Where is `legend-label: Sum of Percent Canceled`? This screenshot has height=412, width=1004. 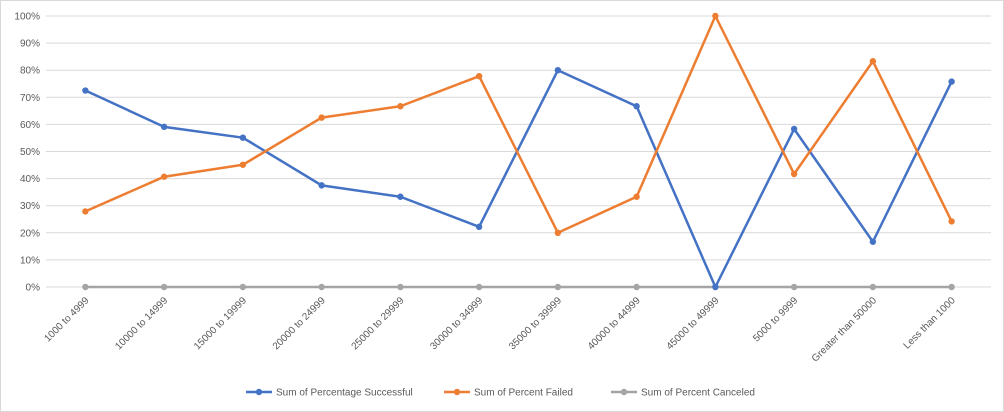 legend-label: Sum of Percent Canceled is located at coordinates (698, 393).